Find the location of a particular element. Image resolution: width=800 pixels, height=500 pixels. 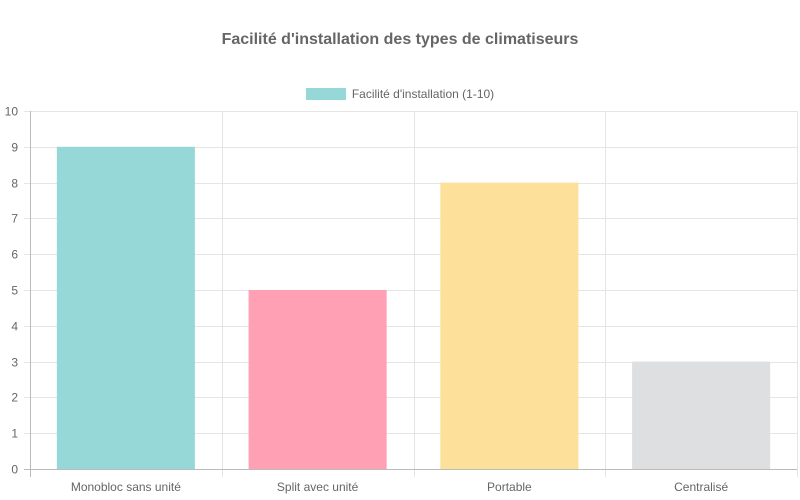

chart-legend: Facilité d'installation (1-10) is located at coordinates (400, 94).